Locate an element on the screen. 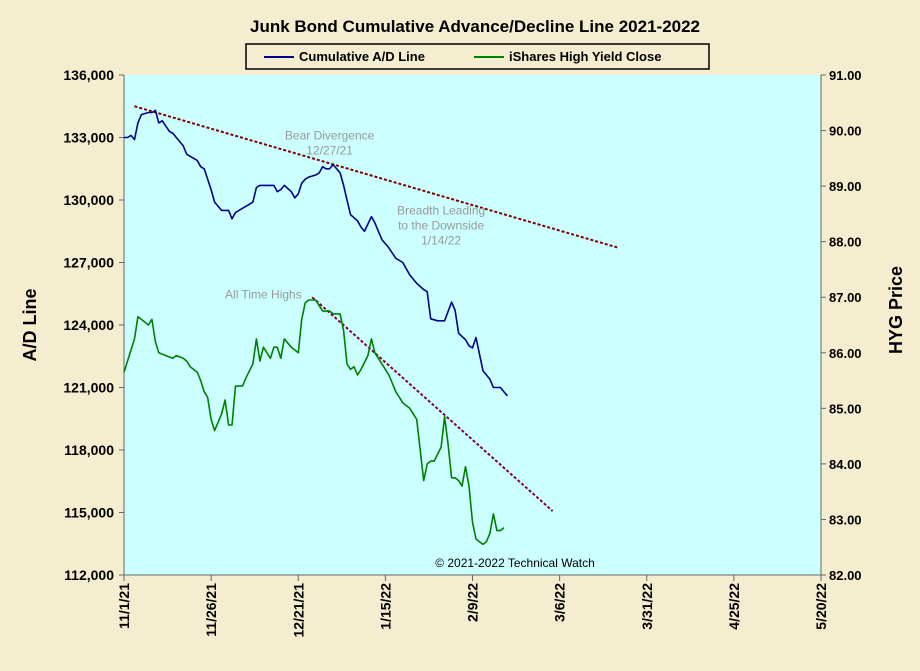 Image resolution: width=920 pixels, height=671 pixels. x-tick-label: 11/26/21 is located at coordinates (211, 610).